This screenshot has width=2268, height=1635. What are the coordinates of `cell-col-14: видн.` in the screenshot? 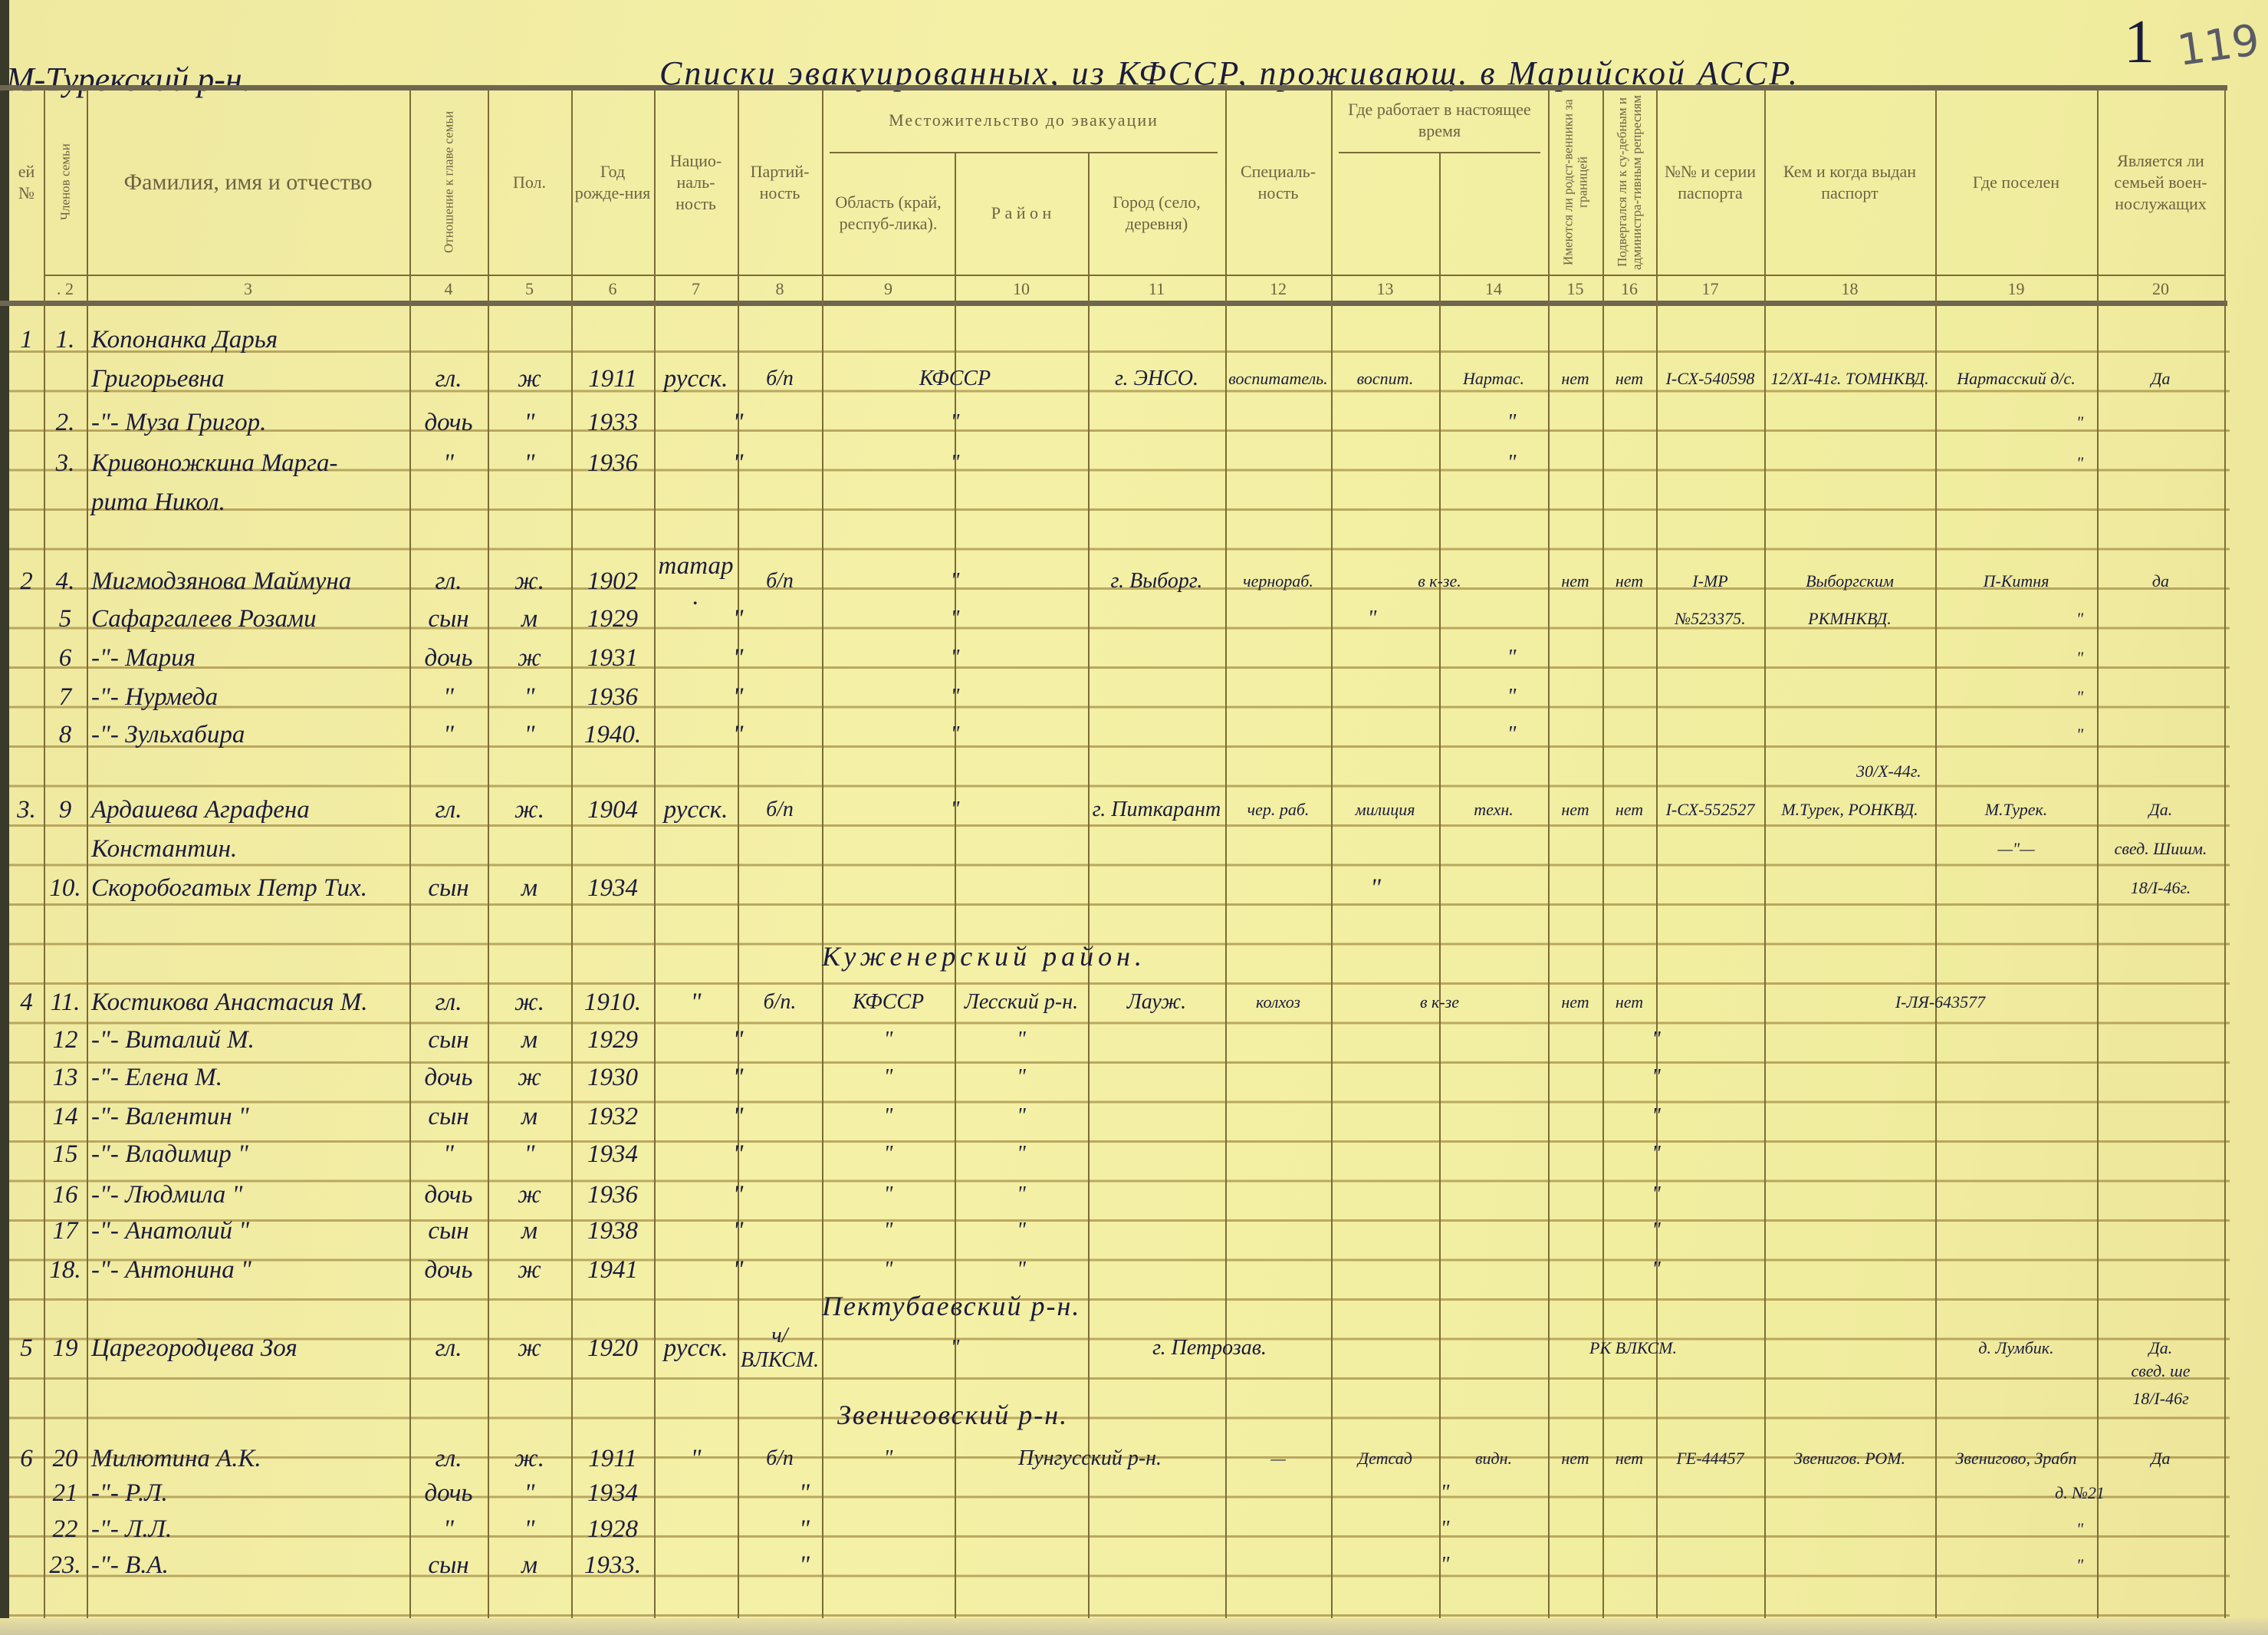 It's located at (1493, 1458).